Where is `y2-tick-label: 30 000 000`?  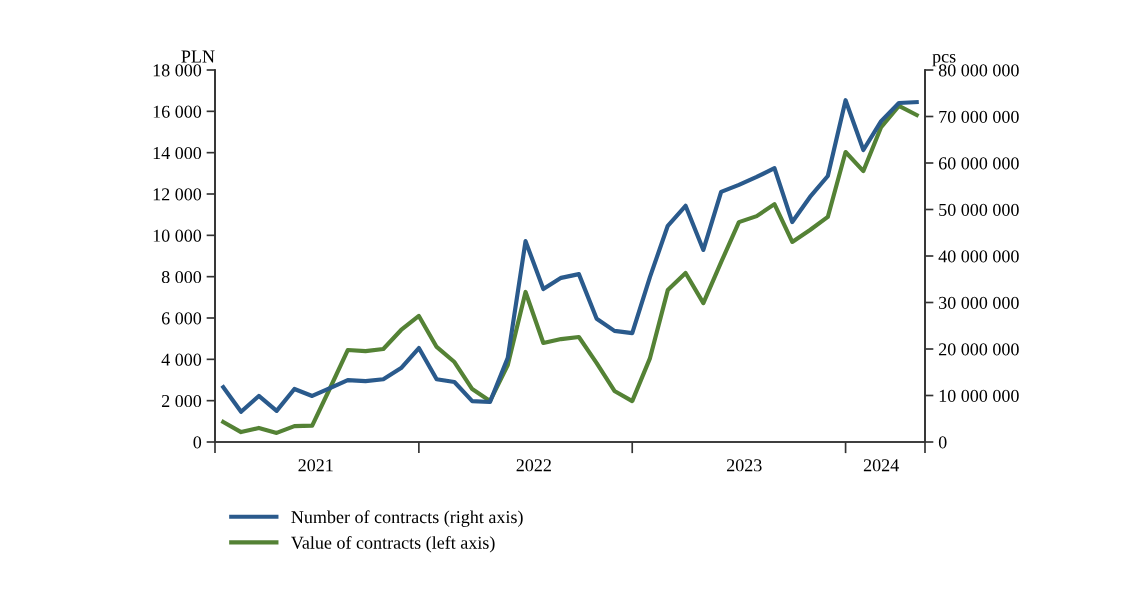
y2-tick-label: 30 000 000 is located at coordinates (979, 302).